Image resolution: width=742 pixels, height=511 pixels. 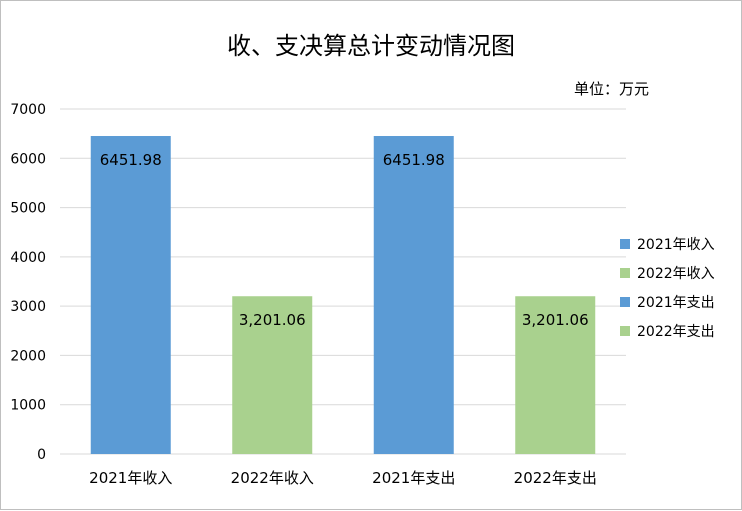 I want to click on y-tick-label: 0, so click(x=41, y=455).